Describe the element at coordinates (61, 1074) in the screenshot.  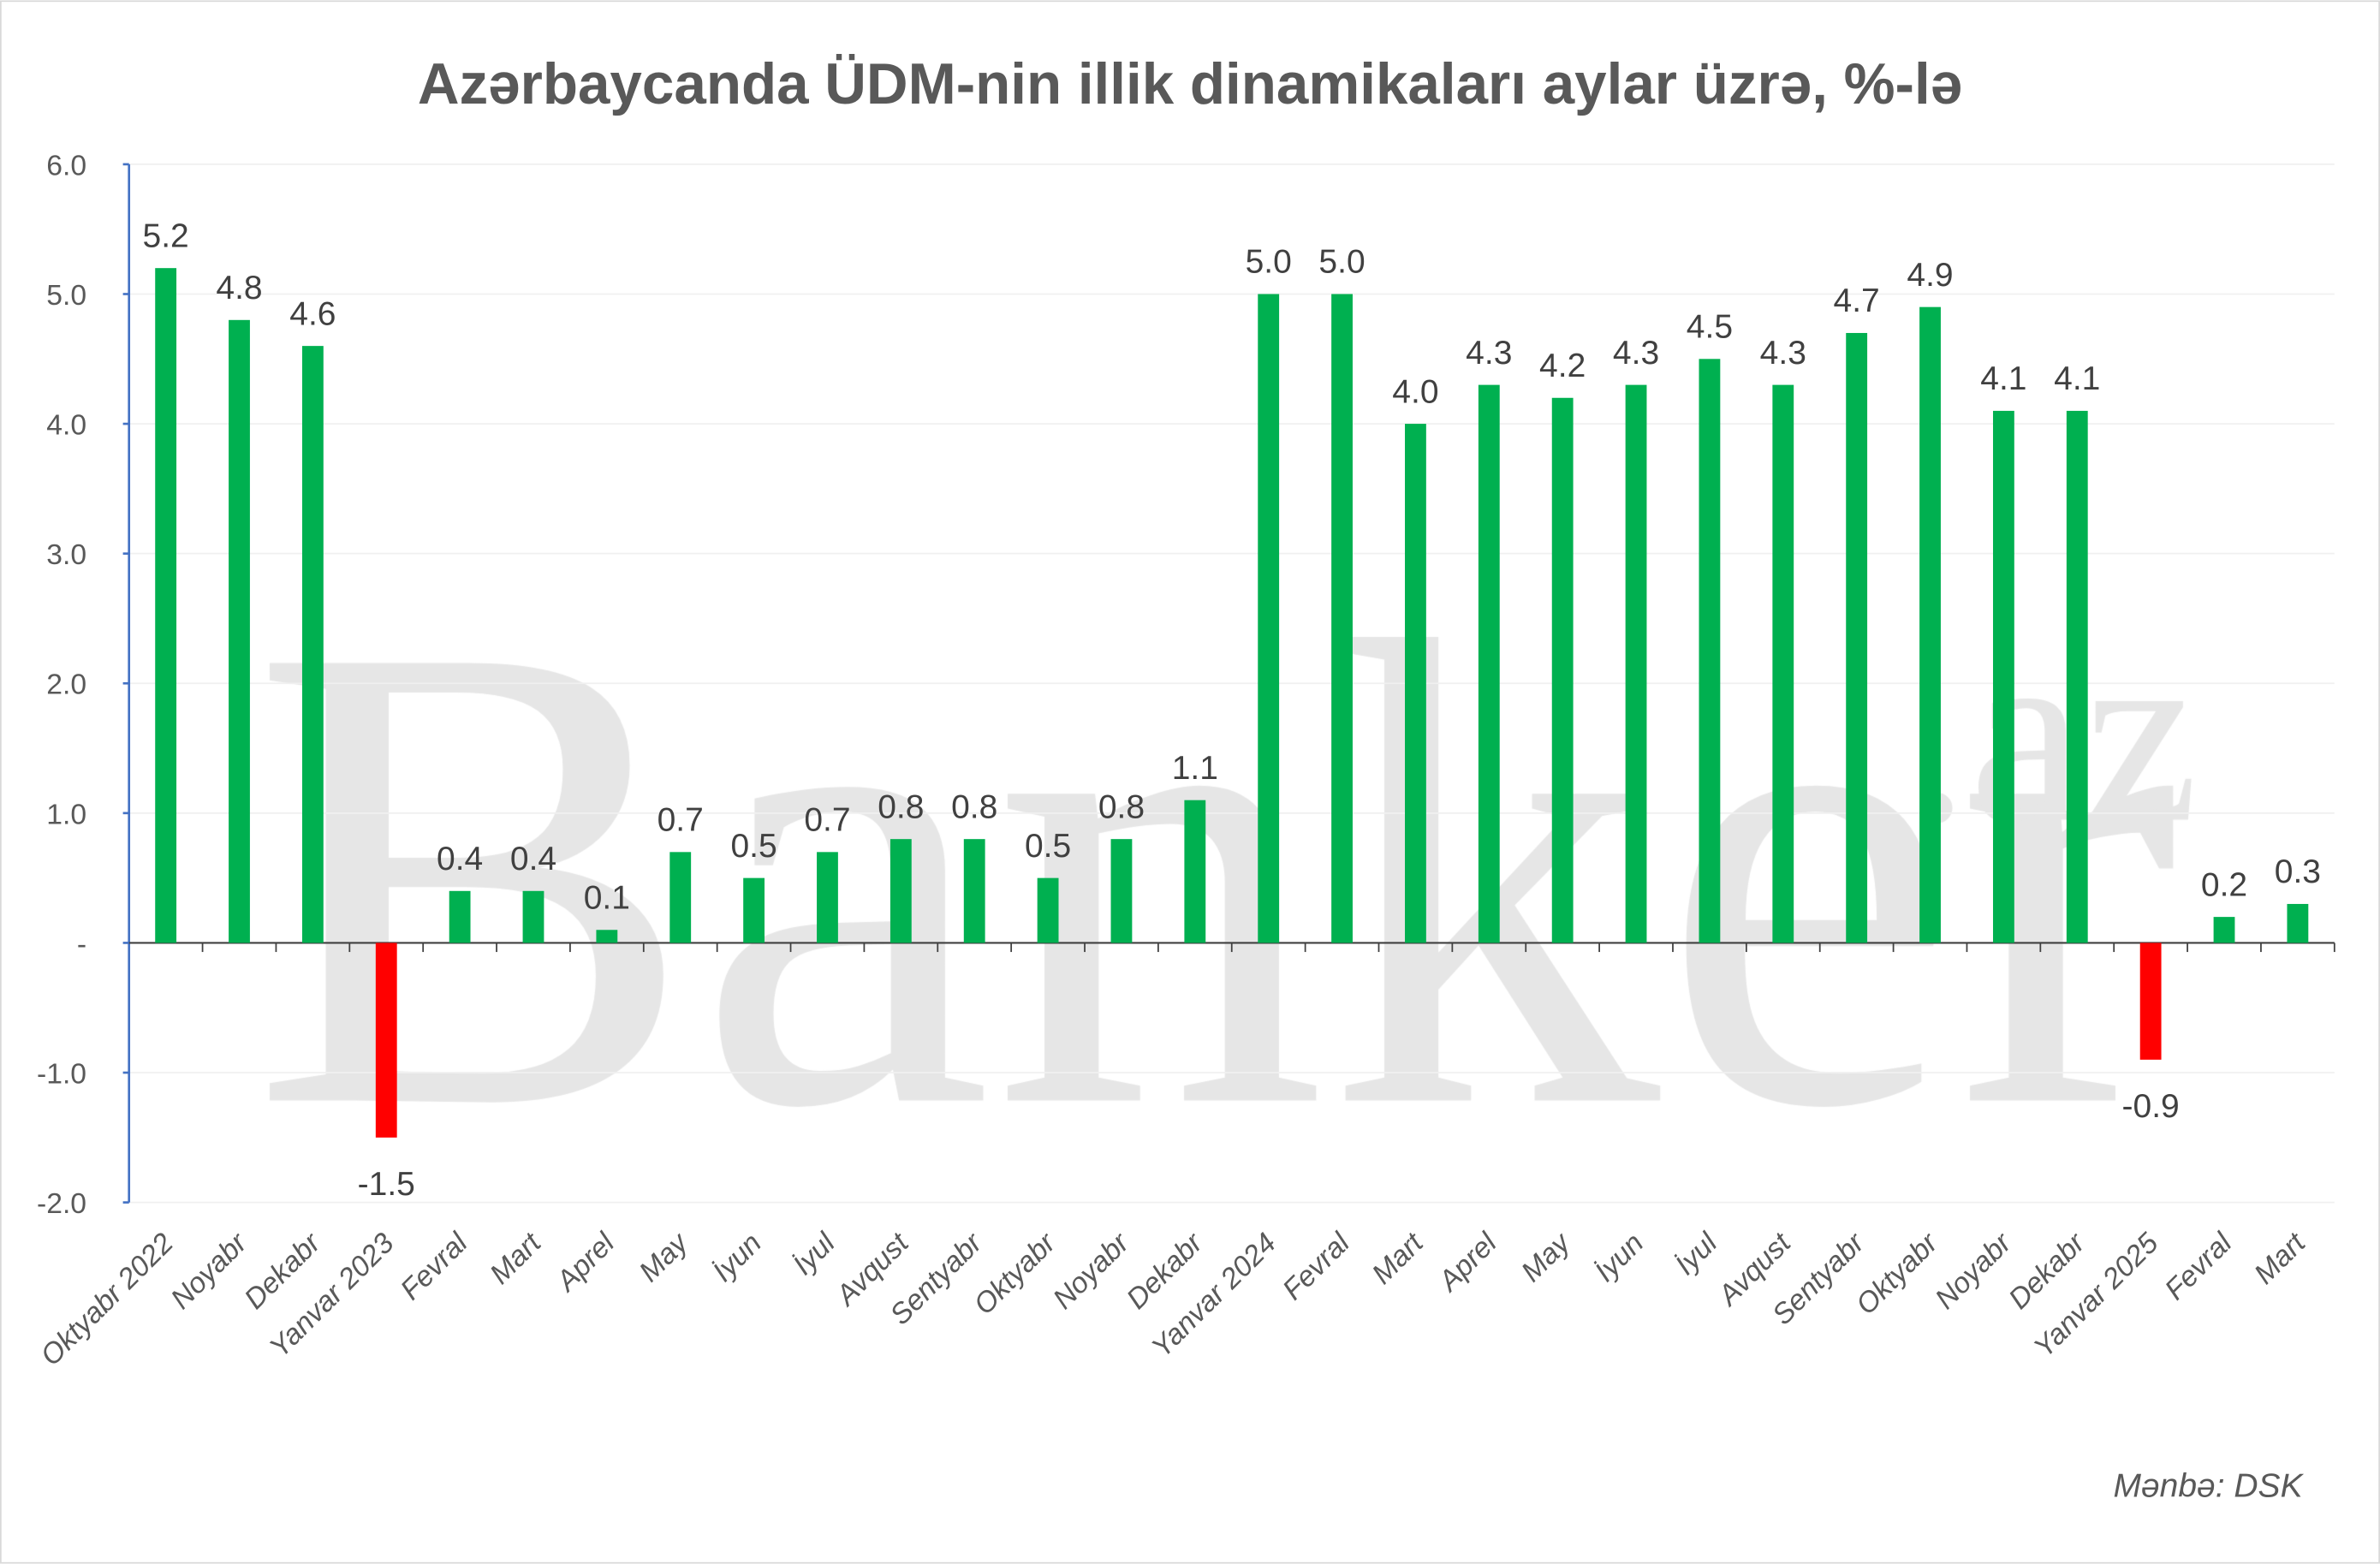
I see `y-tick-label: -1.0` at that location.